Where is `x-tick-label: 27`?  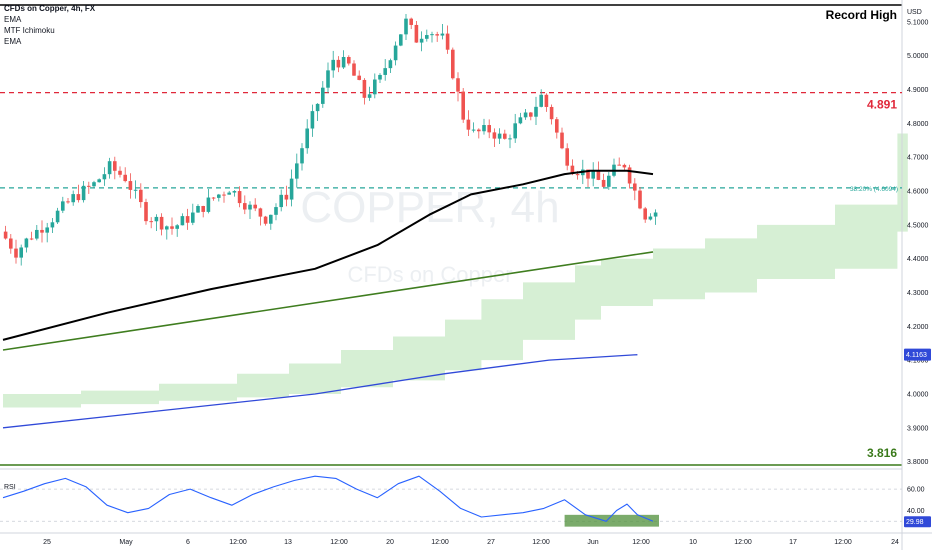 x-tick-label: 27 is located at coordinates (491, 542).